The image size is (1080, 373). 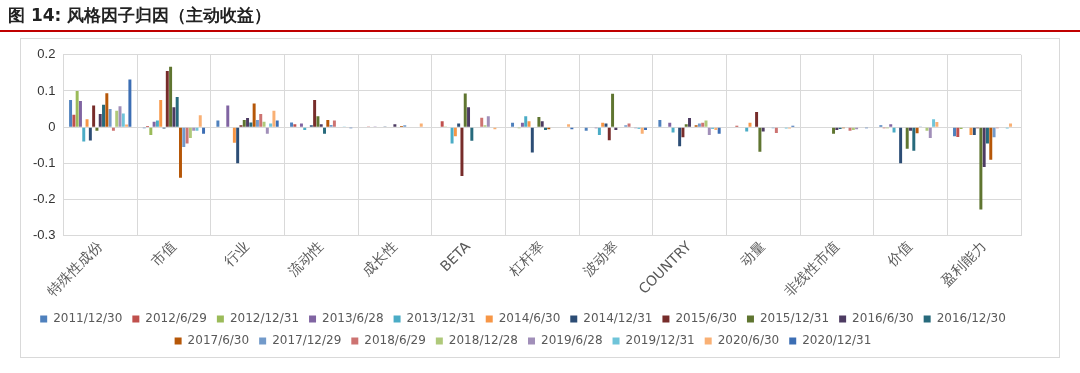 What do you see at coordinates (483, 340) in the screenshot?
I see `legend-label: 2018/12/28` at bounding box center [483, 340].